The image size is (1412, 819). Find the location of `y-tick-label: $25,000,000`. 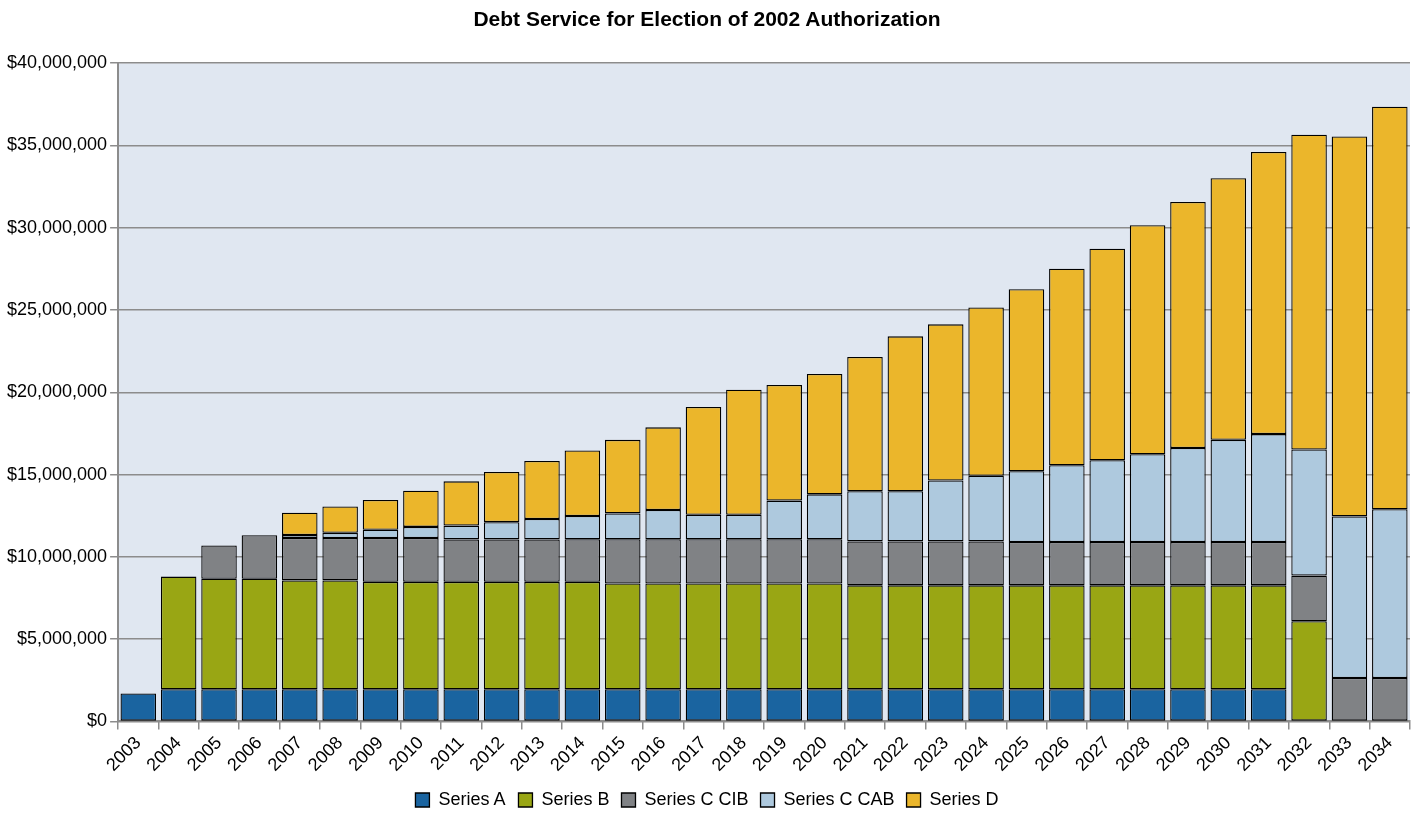

y-tick-label: $25,000,000 is located at coordinates (57, 309).